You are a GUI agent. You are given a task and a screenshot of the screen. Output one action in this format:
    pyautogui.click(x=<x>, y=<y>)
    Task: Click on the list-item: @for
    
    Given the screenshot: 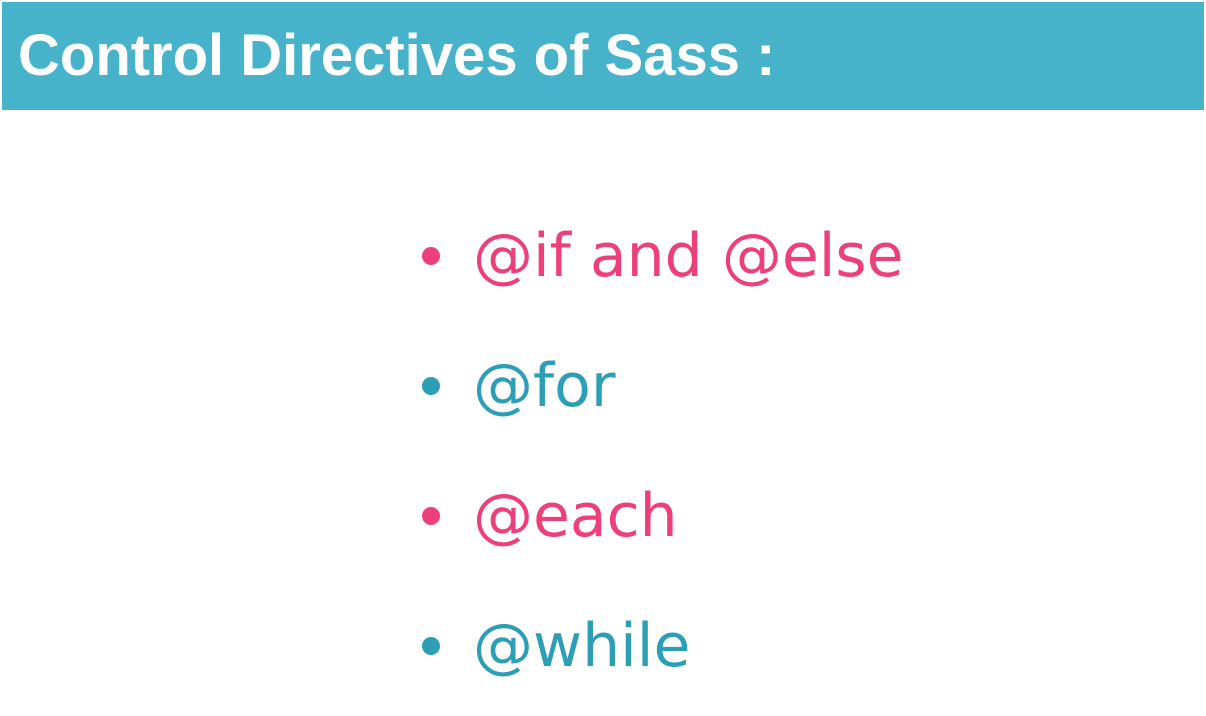 What is the action you would take?
    pyautogui.click(x=662, y=415)
    